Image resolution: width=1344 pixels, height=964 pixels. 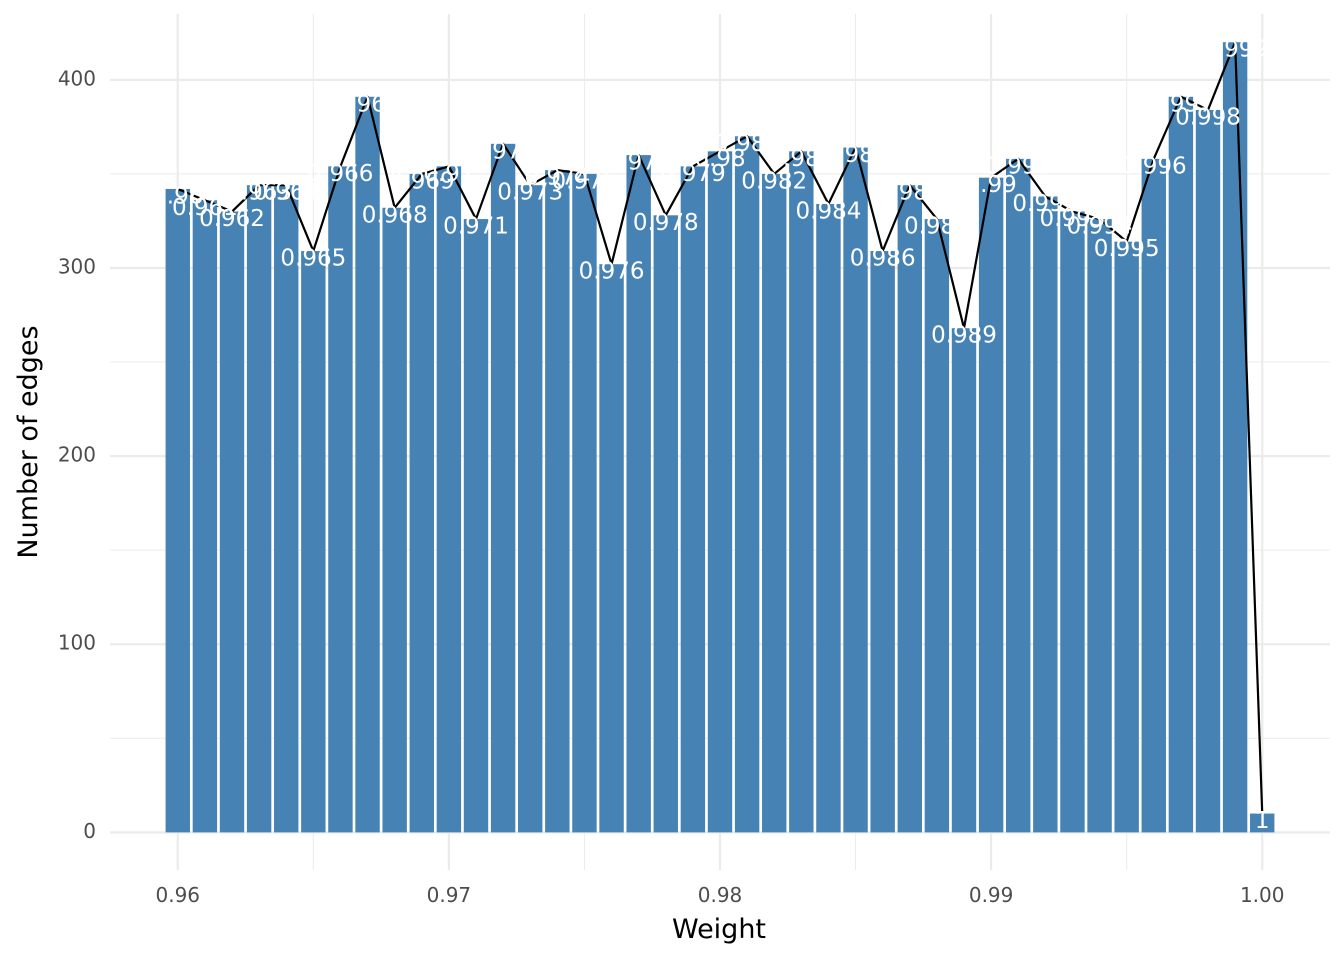 What do you see at coordinates (89, 831) in the screenshot?
I see `y-tick-label: 0` at bounding box center [89, 831].